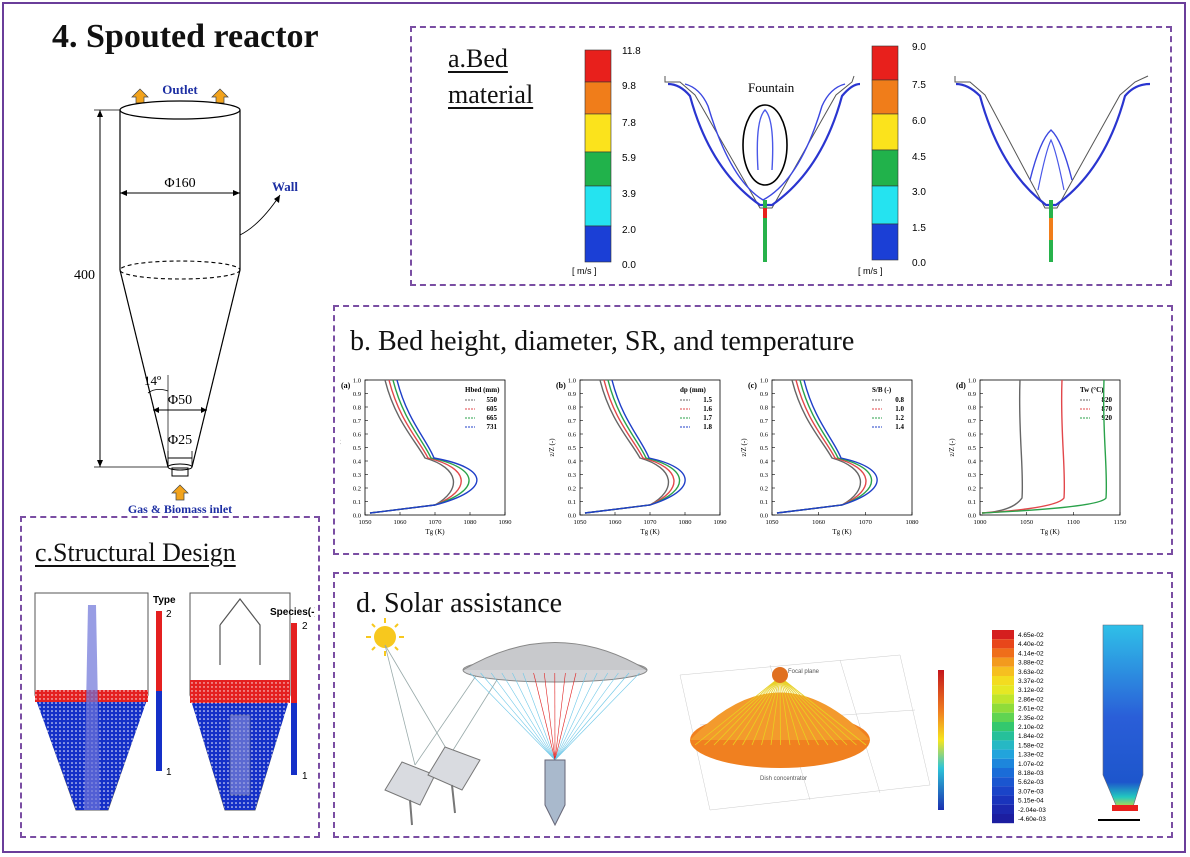 The height and width of the screenshot is (857, 1190). I want to click on ytick: 0.6, so click(572, 435).